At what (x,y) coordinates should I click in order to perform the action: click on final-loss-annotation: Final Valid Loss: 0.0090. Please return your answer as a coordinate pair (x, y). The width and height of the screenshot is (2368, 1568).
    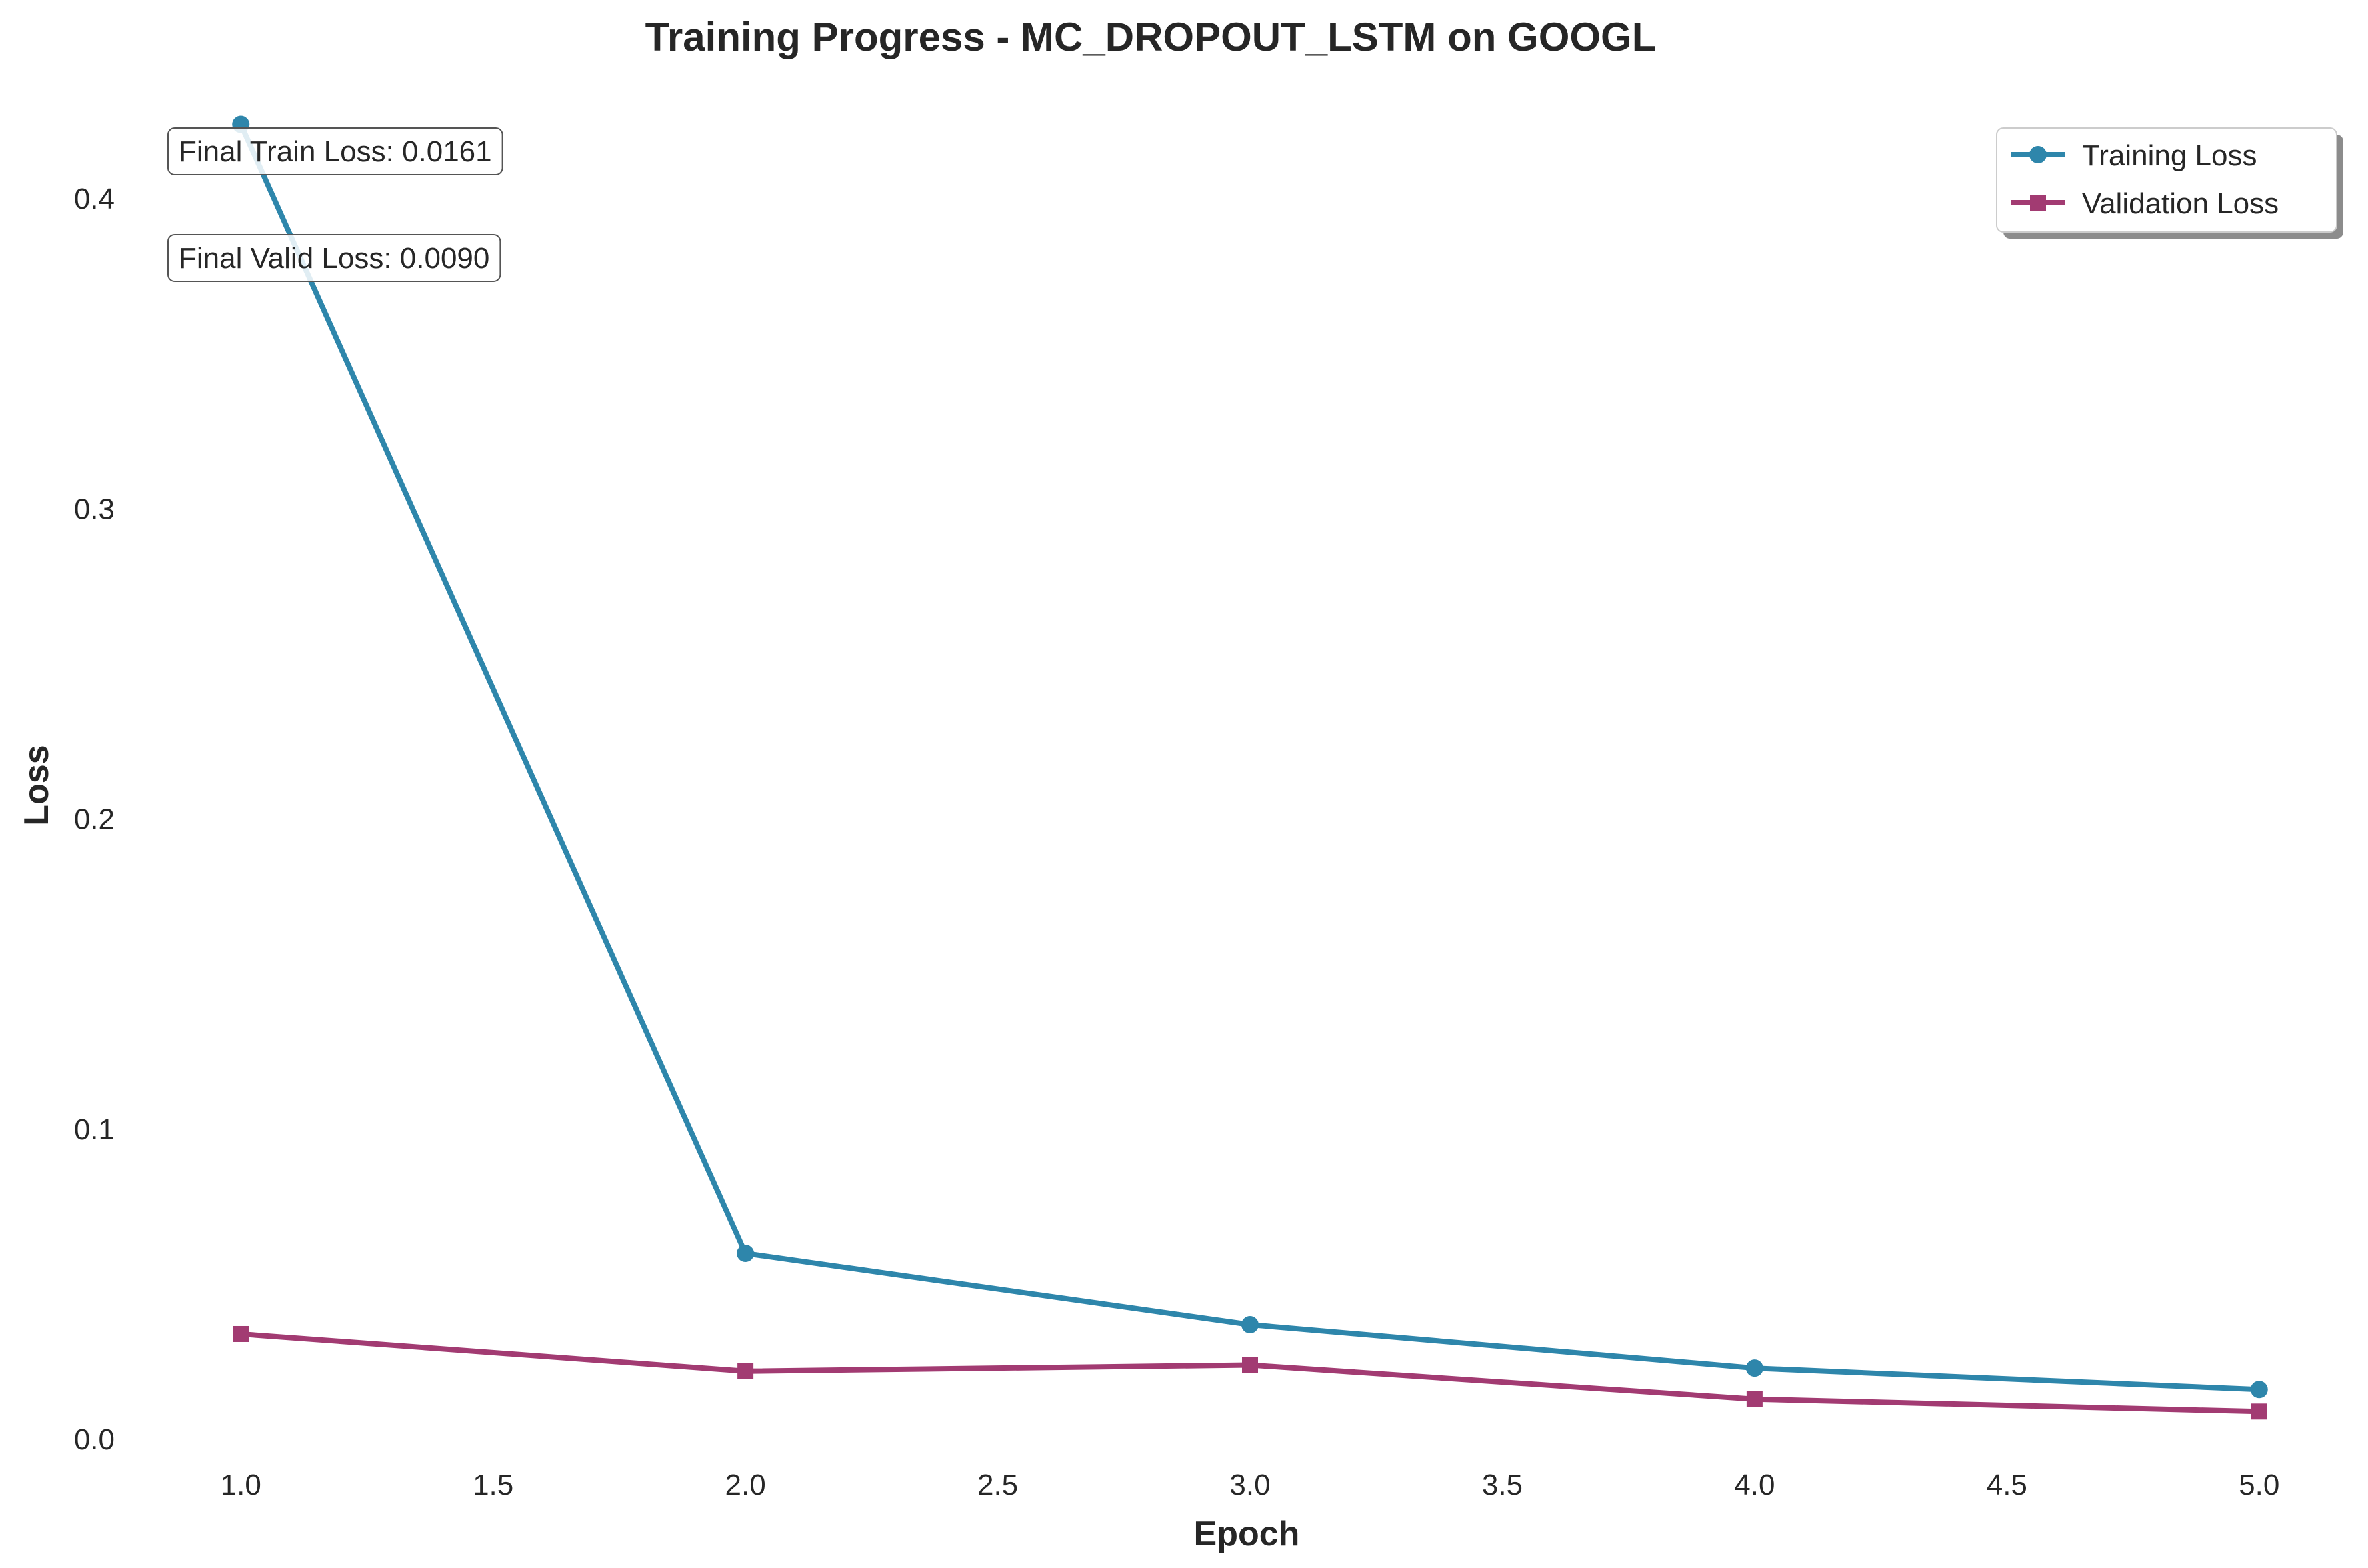
    Looking at the image, I should click on (334, 258).